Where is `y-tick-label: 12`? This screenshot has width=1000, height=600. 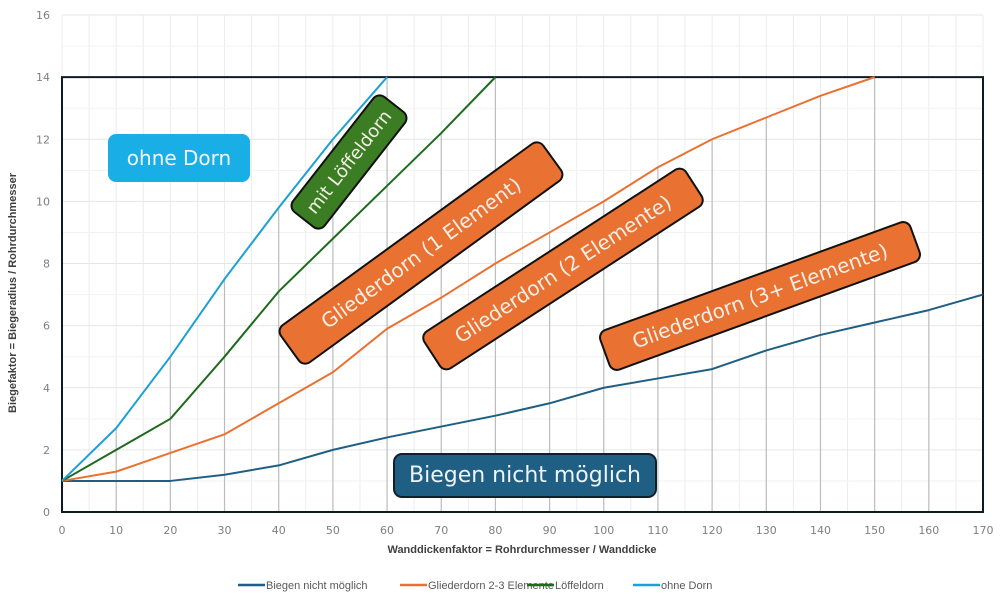
y-tick-label: 12 is located at coordinates (43, 139).